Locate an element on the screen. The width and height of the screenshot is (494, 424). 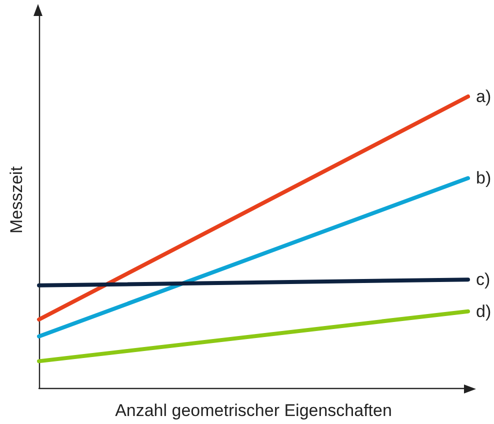
series-label: c) is located at coordinates (483, 280).